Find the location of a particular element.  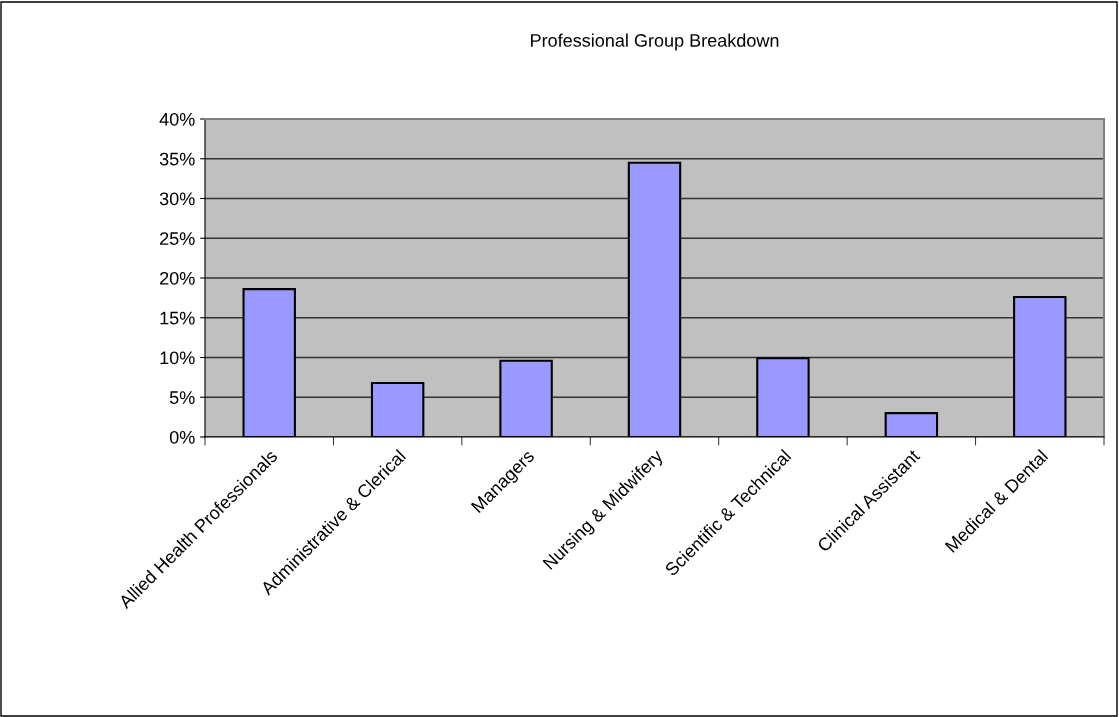

y-tick-label: 10% is located at coordinates (177, 358).